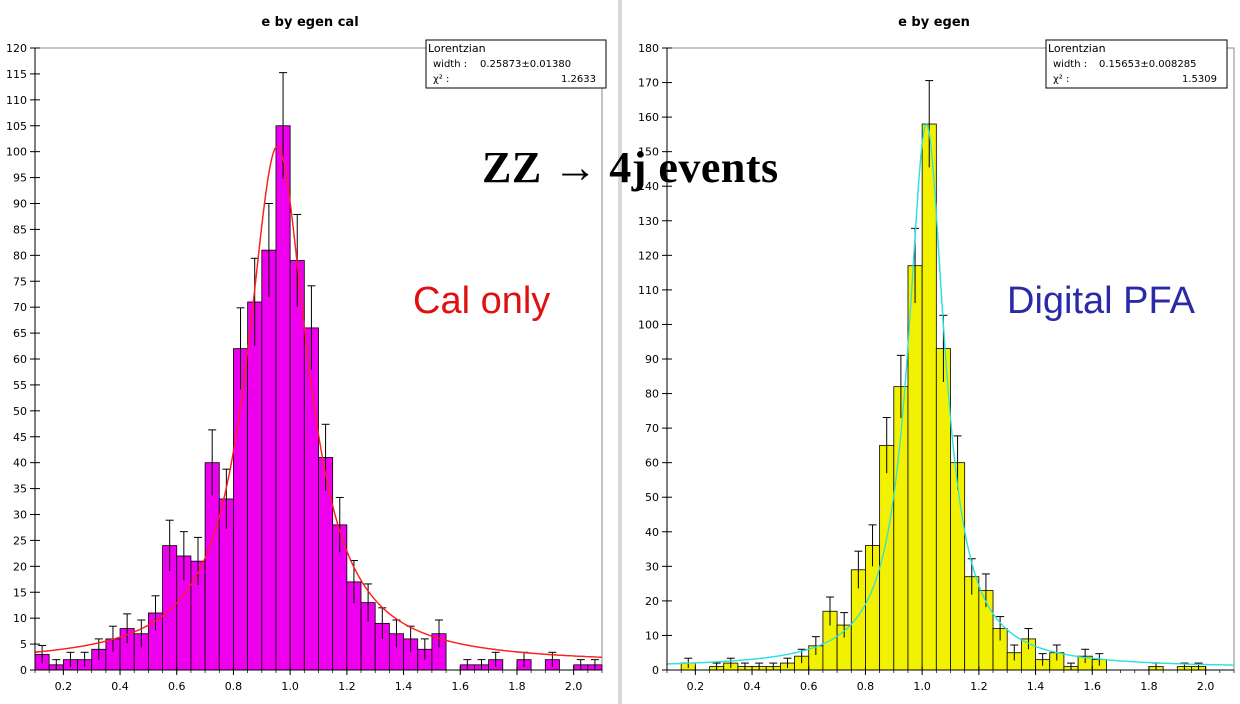  I want to click on y-tick-label: 75, so click(20, 281).